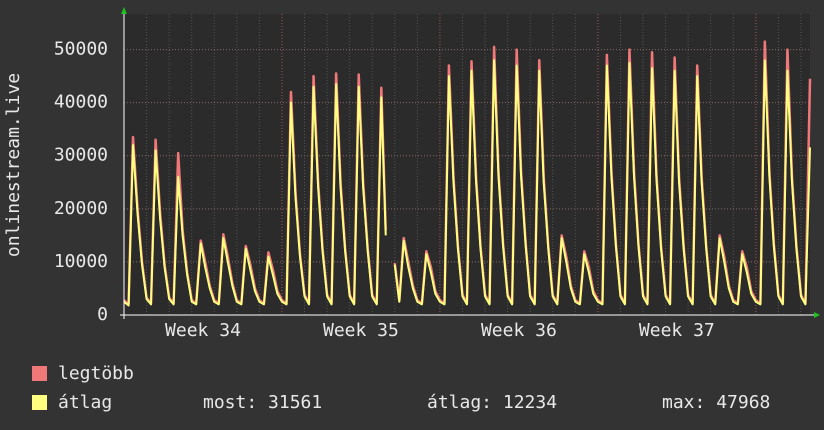  I want to click on y-tick-label: 0, so click(102, 314).